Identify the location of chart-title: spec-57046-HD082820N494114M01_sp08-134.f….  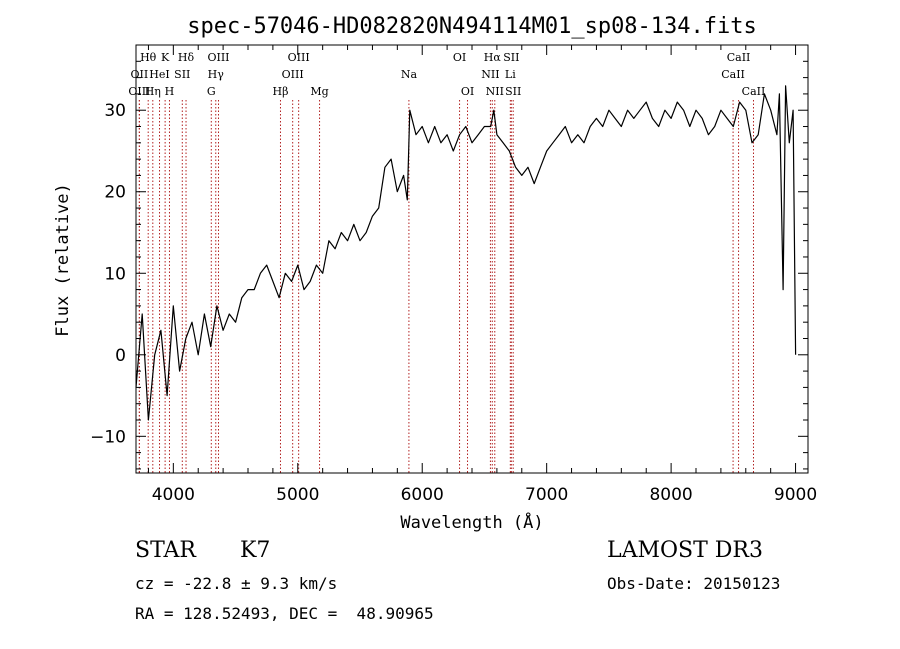
(472, 26).